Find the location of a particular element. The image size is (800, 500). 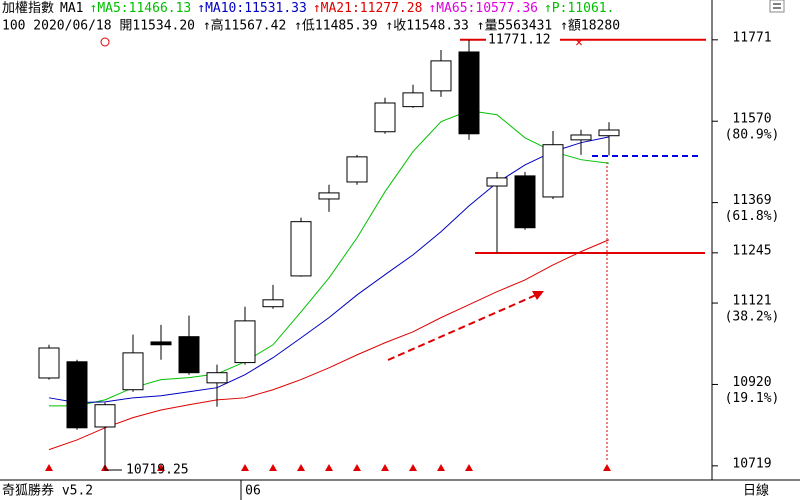

y-tick-percent: (38.2%) is located at coordinates (752, 317).